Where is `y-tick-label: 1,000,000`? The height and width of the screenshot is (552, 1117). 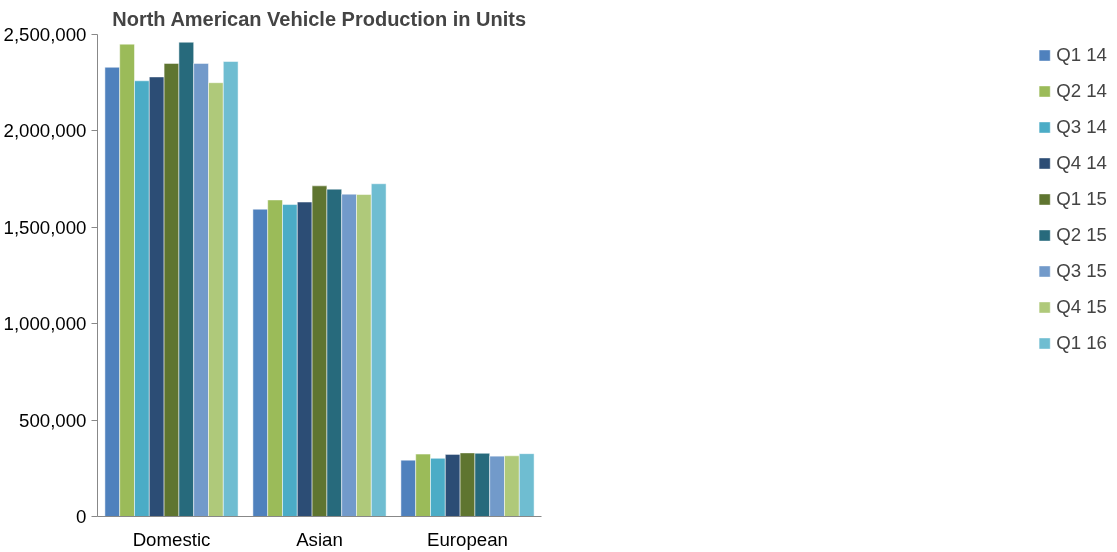
y-tick-label: 1,000,000 is located at coordinates (45, 324).